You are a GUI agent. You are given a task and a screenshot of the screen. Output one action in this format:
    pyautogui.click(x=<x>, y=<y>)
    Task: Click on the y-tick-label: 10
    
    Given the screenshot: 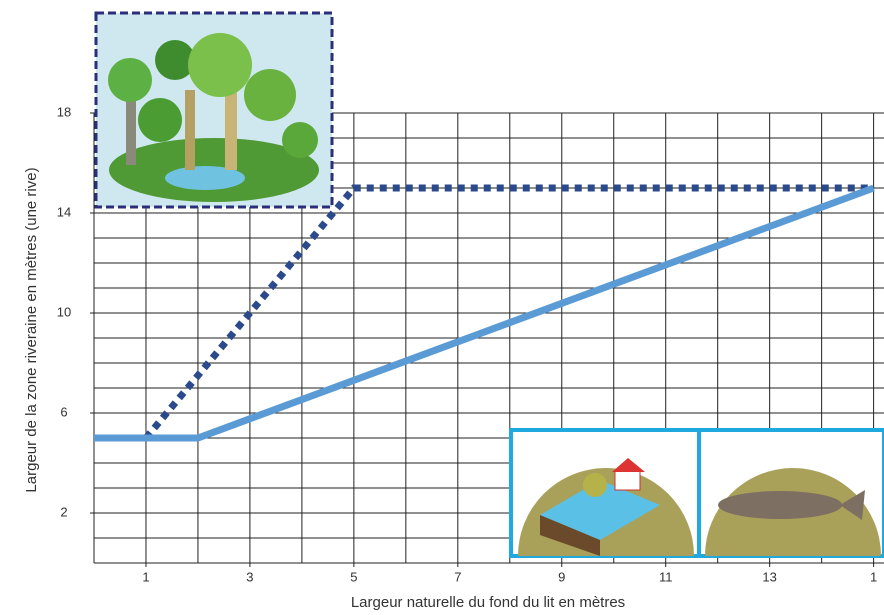 What is the action you would take?
    pyautogui.click(x=64, y=311)
    